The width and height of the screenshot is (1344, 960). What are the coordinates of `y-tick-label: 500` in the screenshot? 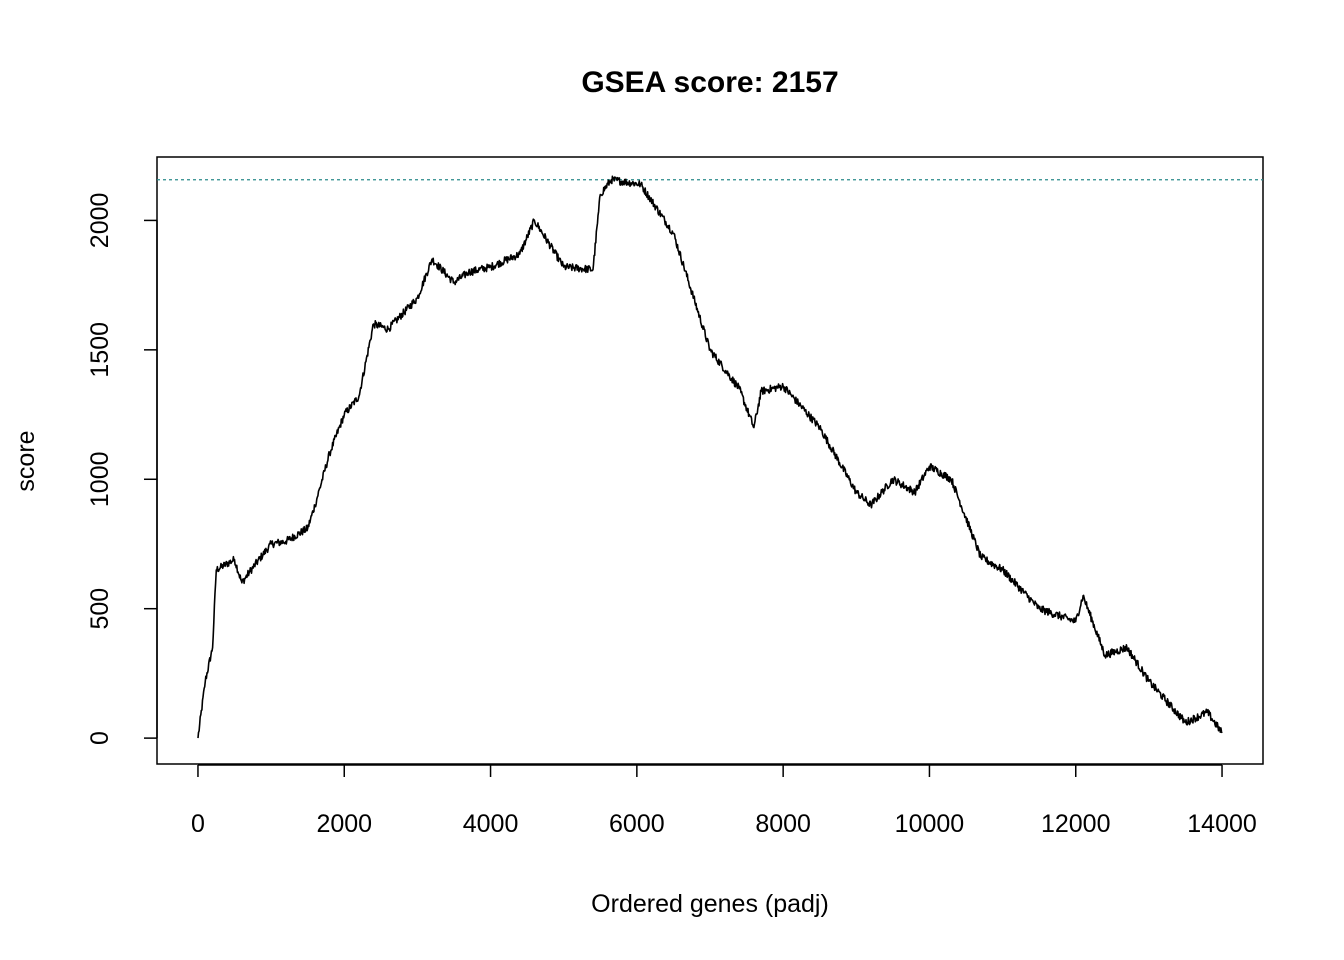 It's located at (100, 609).